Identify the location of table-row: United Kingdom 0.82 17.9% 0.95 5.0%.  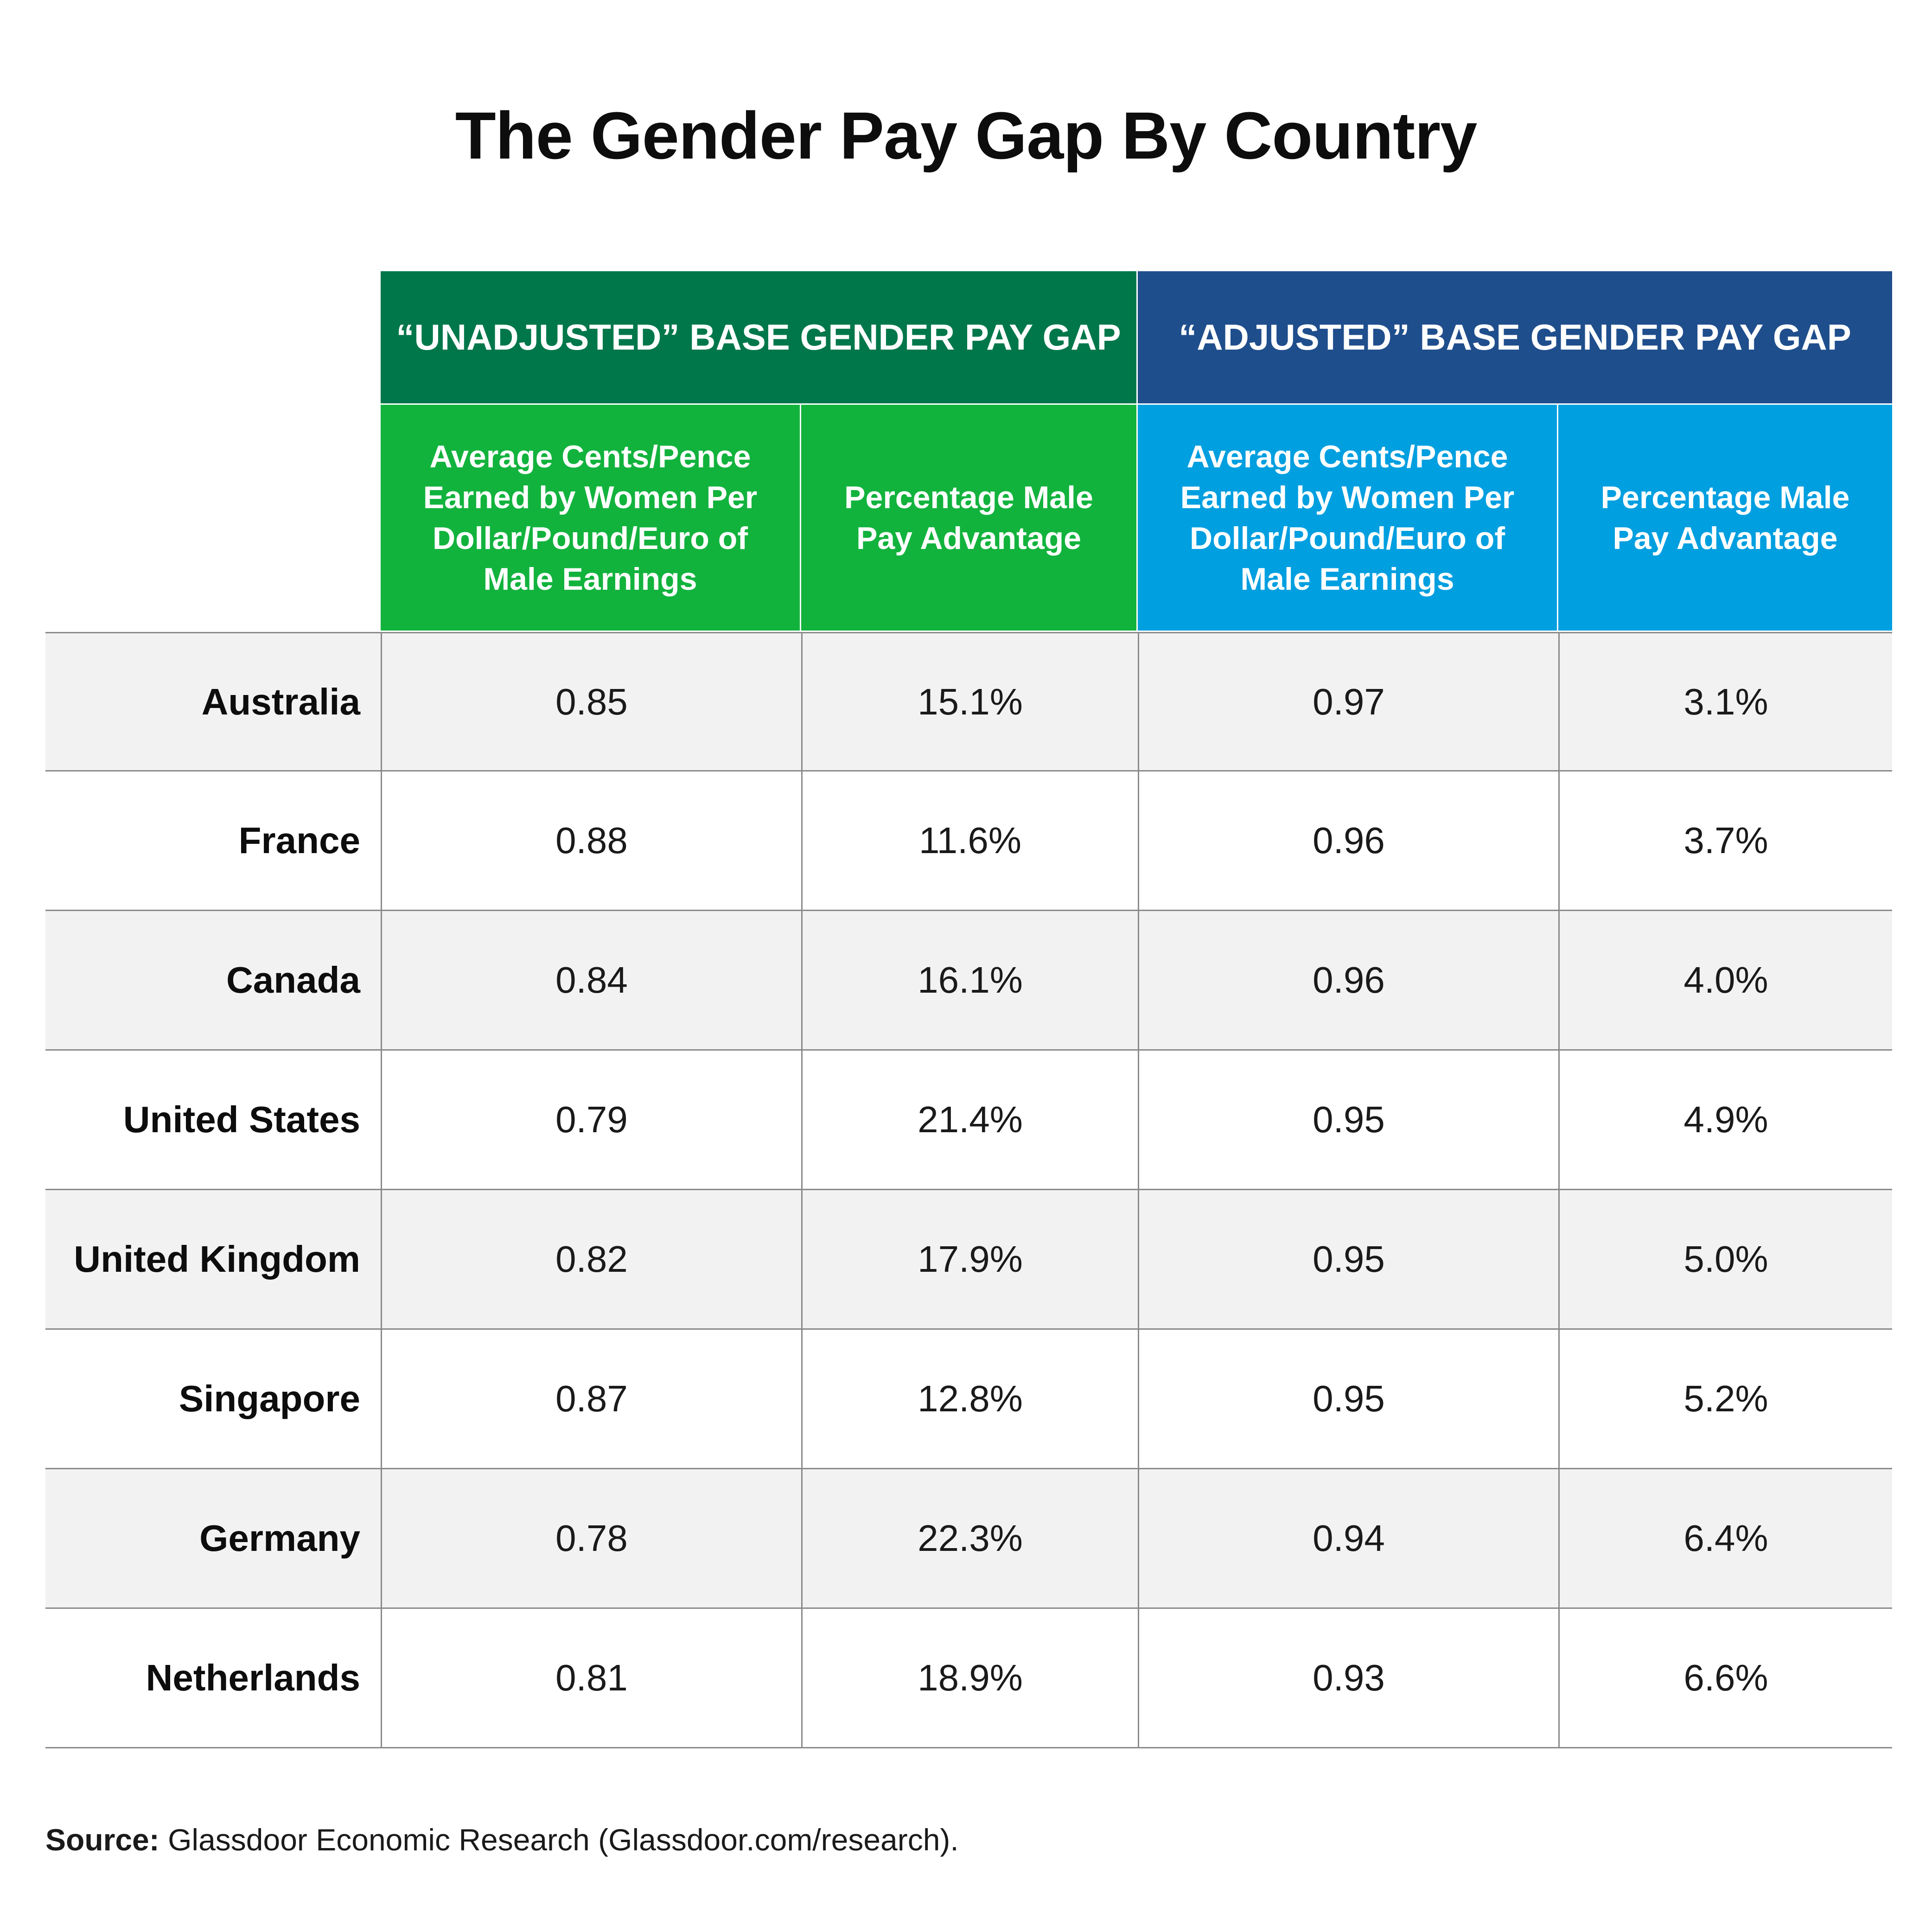
(969, 1260).